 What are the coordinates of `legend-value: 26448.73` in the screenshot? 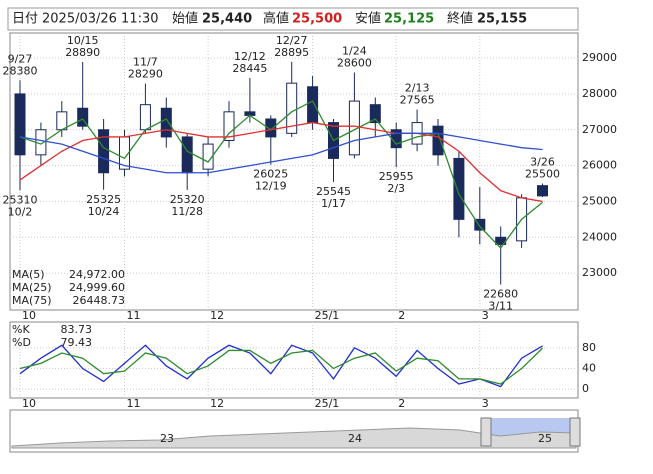 It's located at (99, 300).